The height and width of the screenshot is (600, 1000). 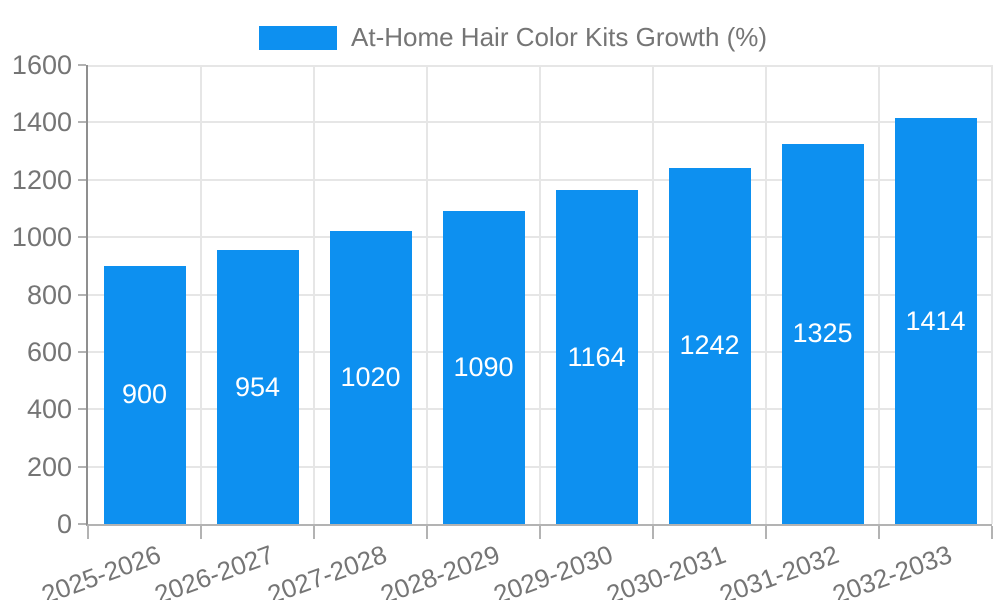 What do you see at coordinates (49, 466) in the screenshot?
I see `y-axis-label: 200` at bounding box center [49, 466].